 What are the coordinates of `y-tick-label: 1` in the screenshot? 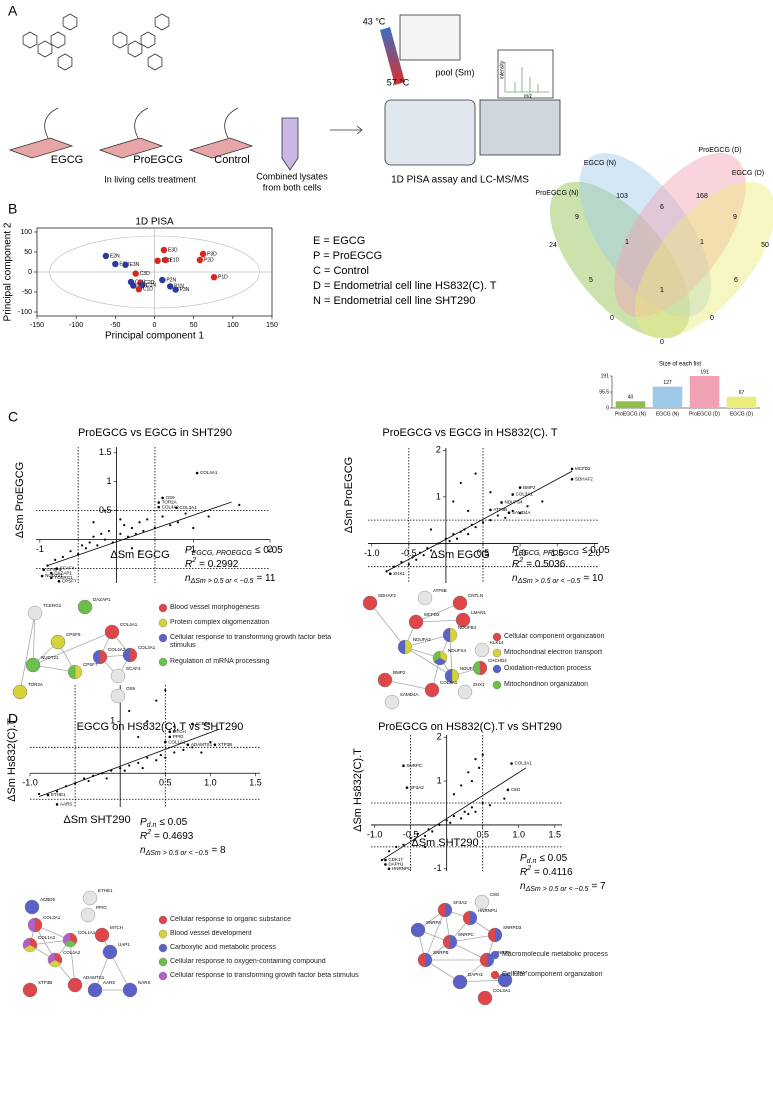 It's located at (112, 721).